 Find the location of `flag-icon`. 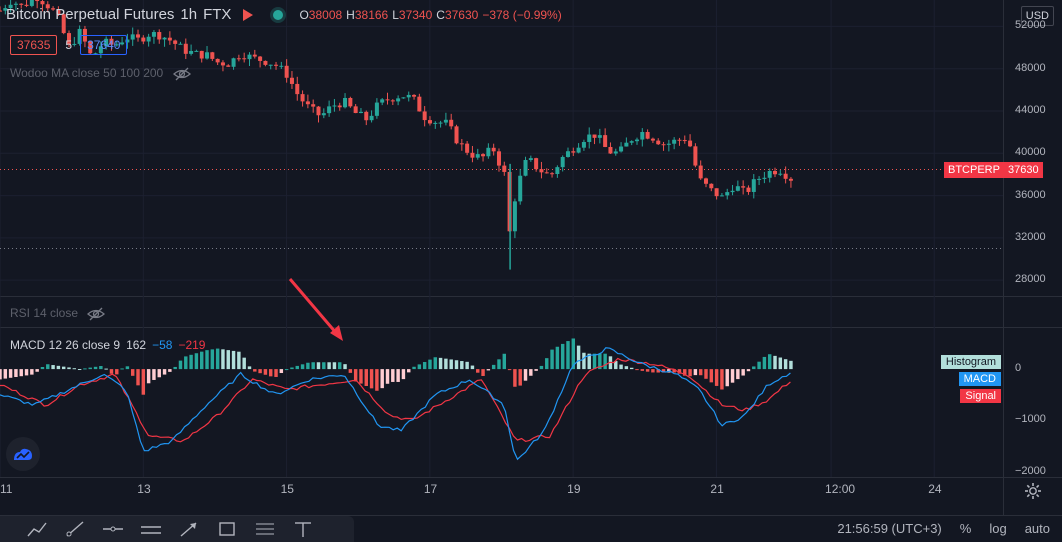

flag-icon is located at coordinates (248, 14).